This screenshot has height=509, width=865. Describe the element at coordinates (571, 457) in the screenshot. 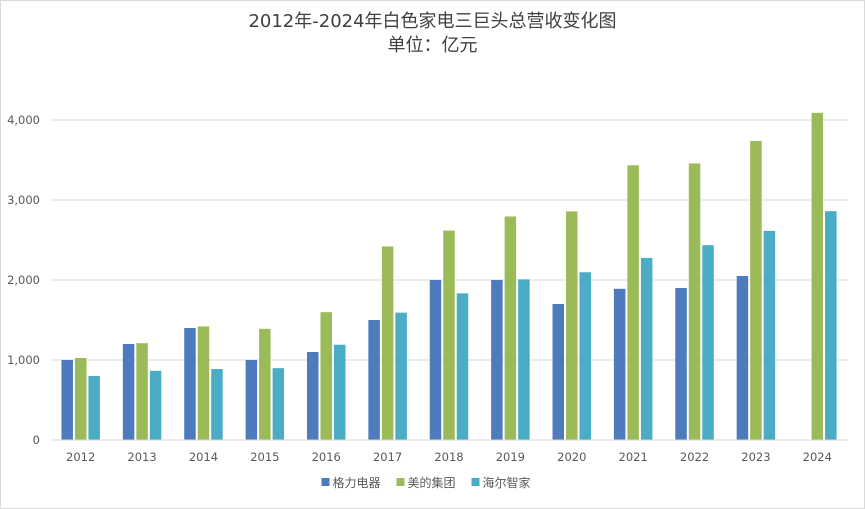

I see `x-tick-label: 2020` at that location.